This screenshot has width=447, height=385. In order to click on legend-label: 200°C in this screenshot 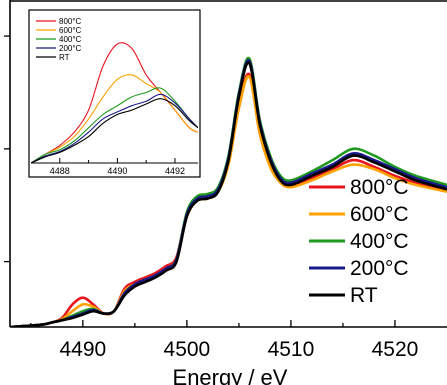, I will do `click(379, 268)`.